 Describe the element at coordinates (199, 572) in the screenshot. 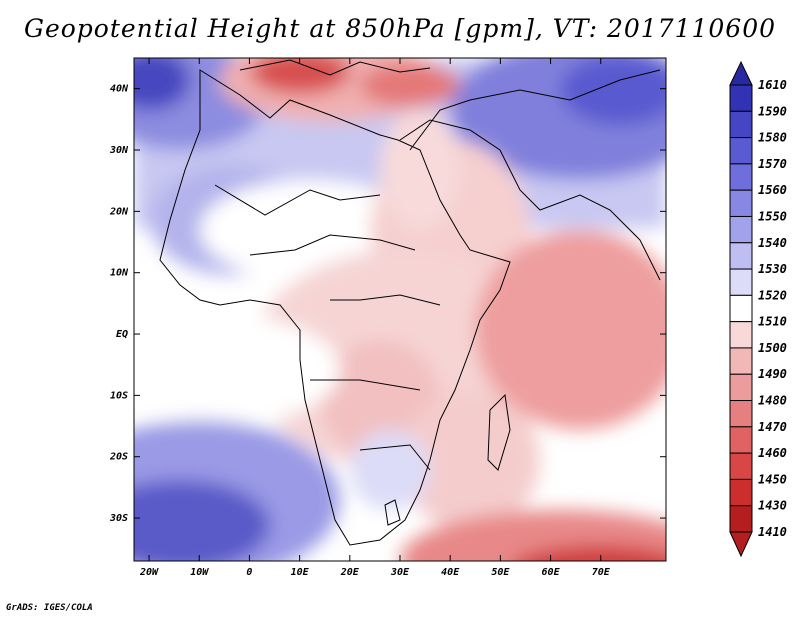

I see `lon-tick-label: 10W` at that location.